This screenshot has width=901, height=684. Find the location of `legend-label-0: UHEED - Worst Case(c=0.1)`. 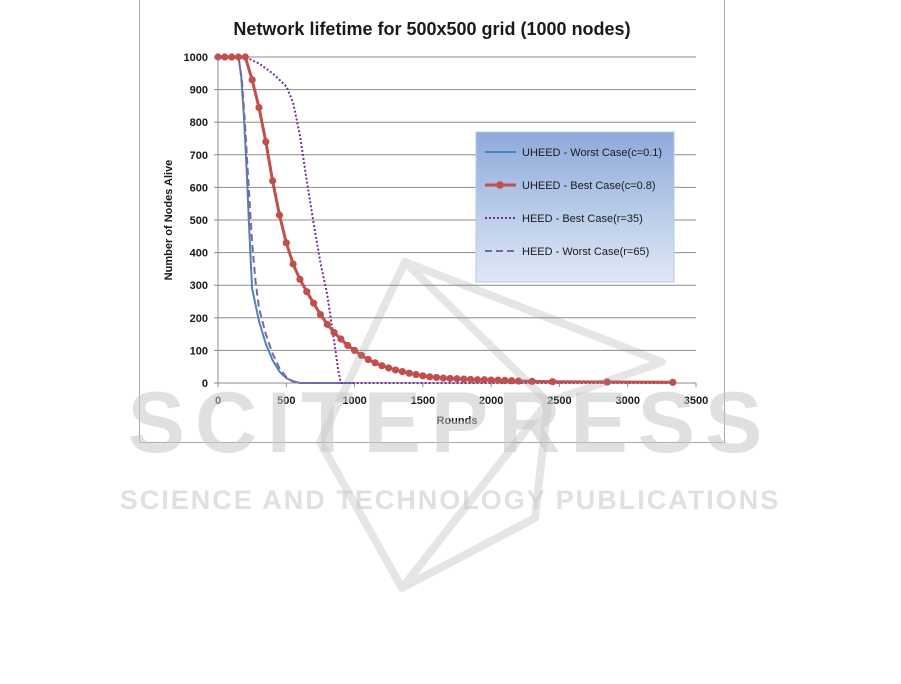

legend-label-0: UHEED - Worst Case(c=0.1) is located at coordinates (592, 153).